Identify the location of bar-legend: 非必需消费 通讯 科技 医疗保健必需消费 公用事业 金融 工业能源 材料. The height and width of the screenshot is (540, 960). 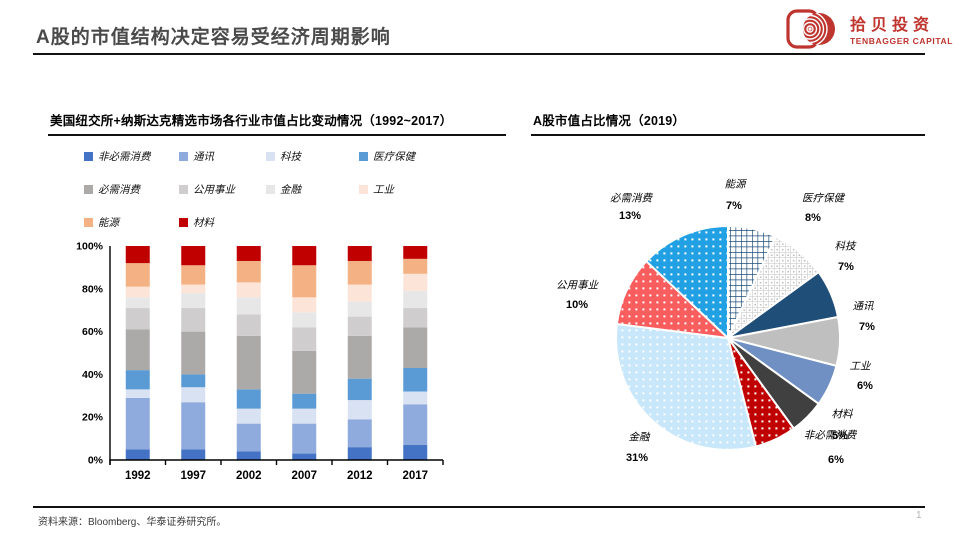
(294, 189).